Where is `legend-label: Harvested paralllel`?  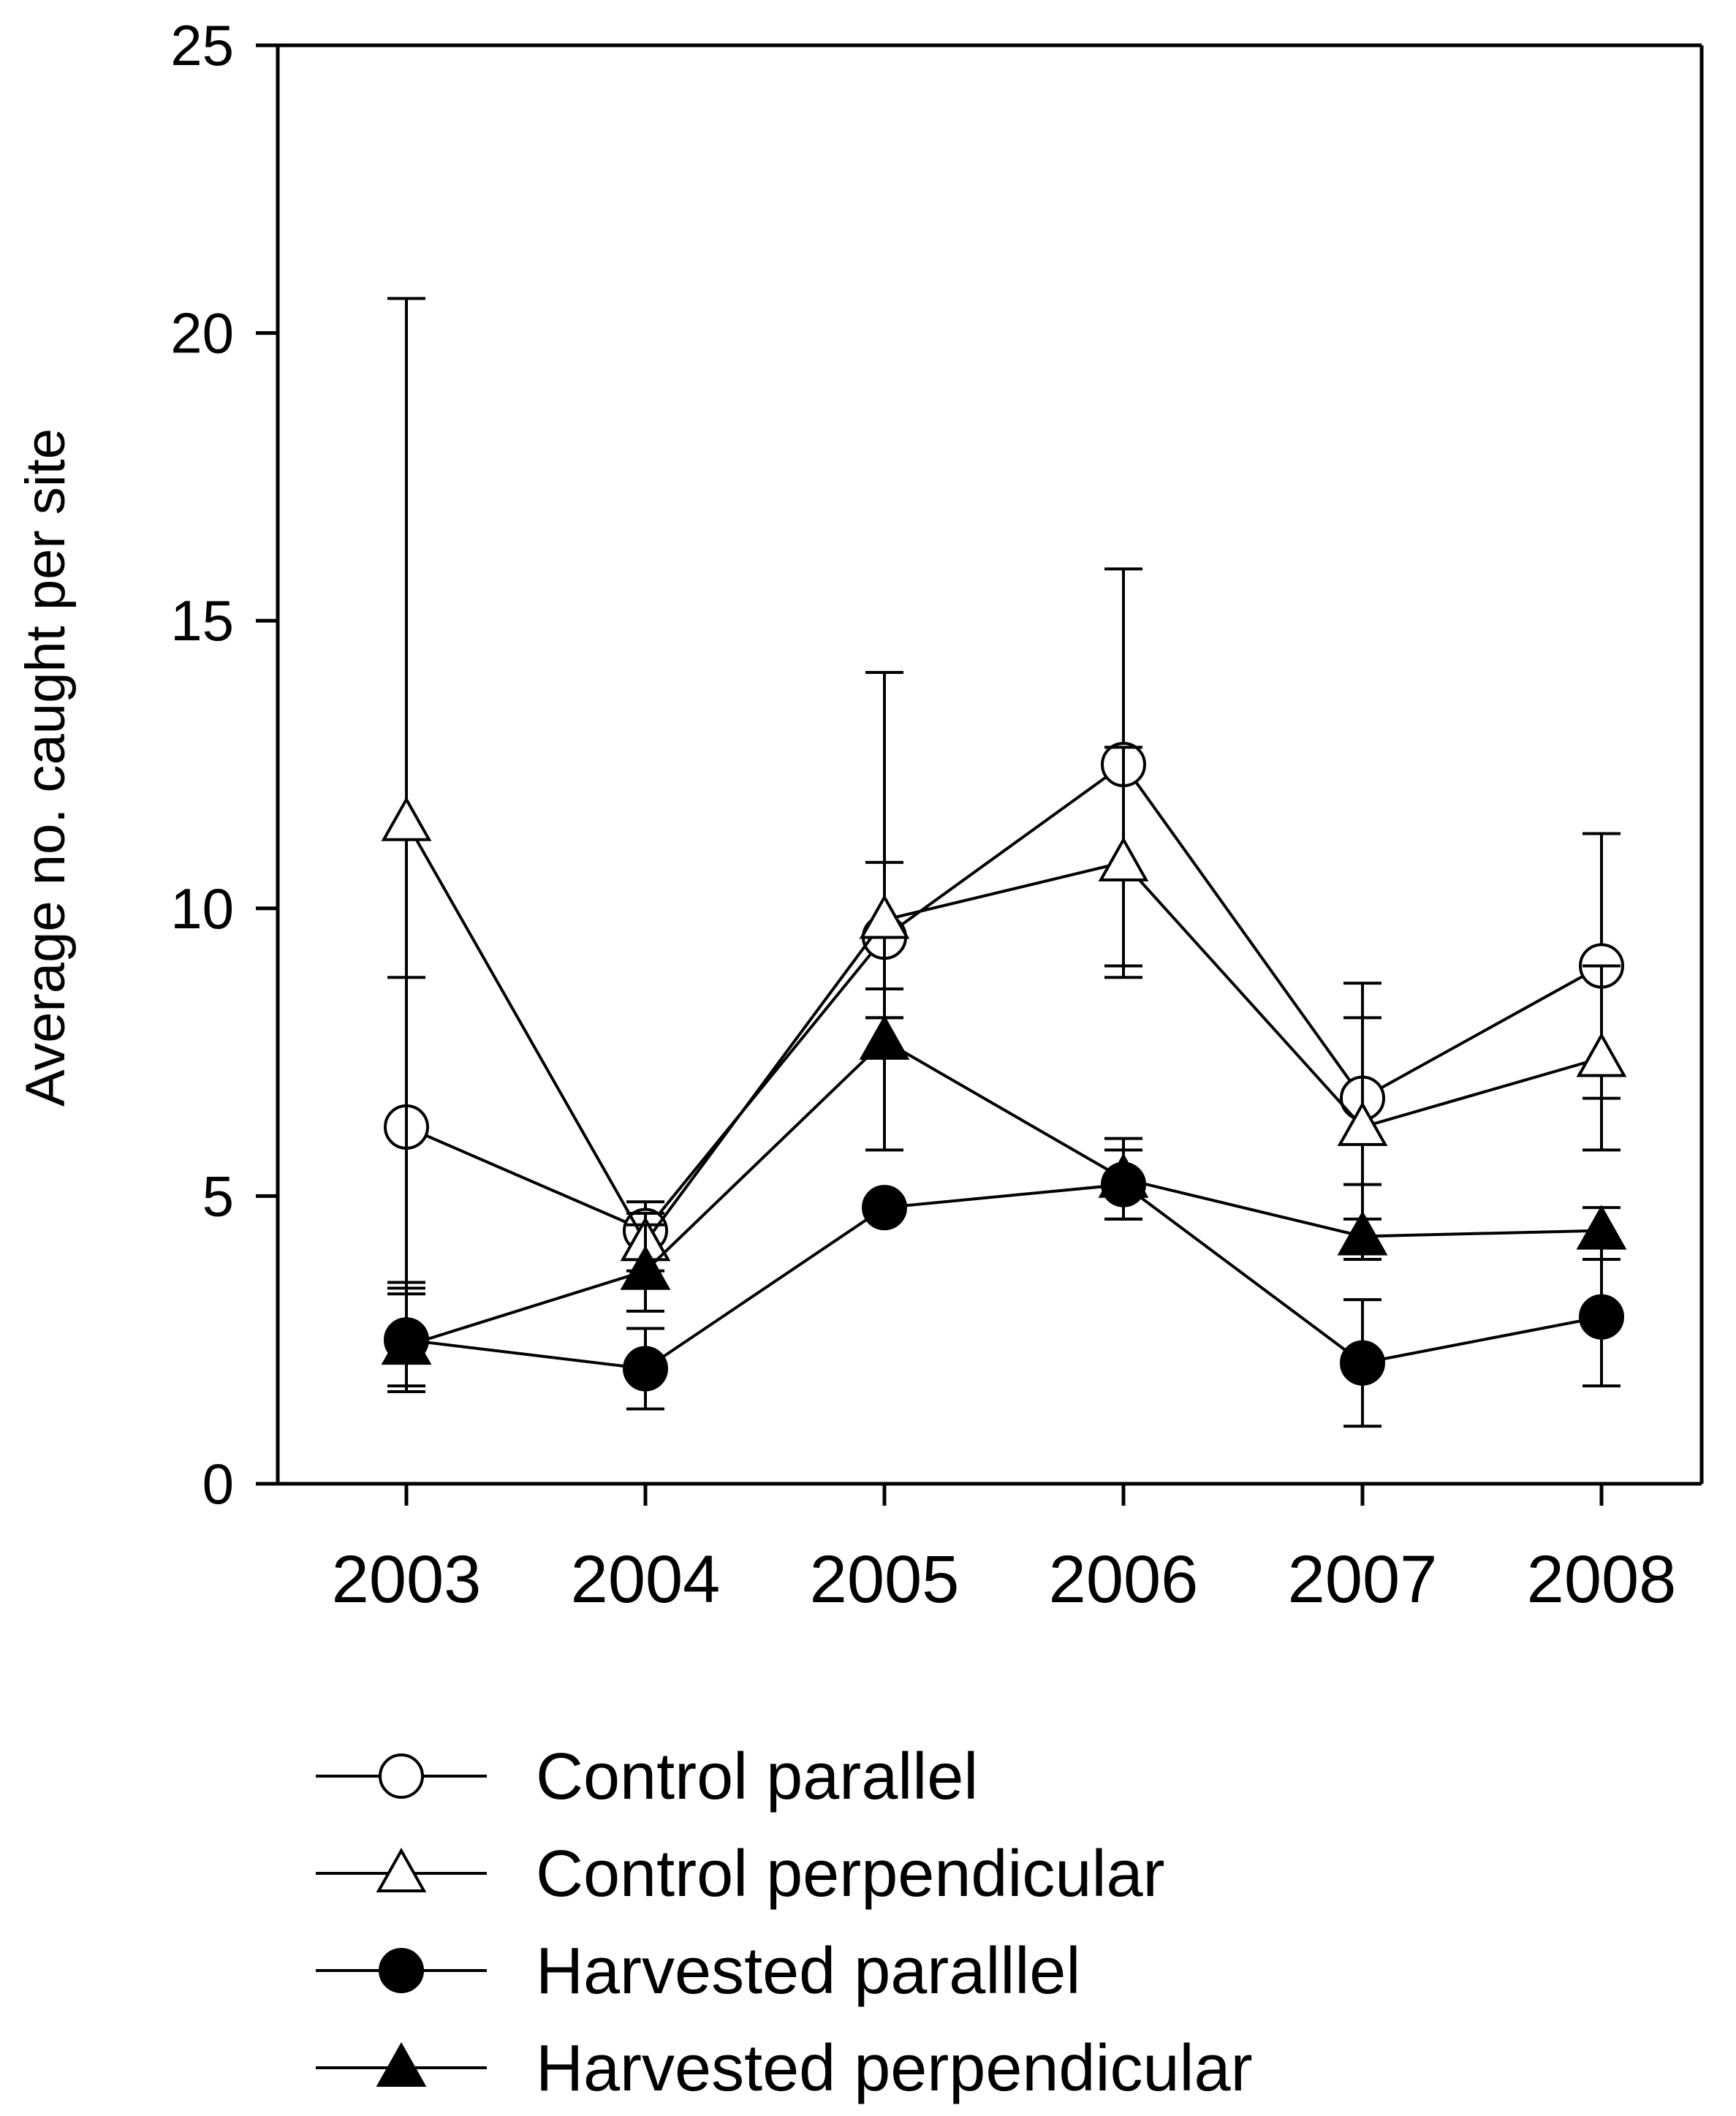 legend-label: Harvested paralllel is located at coordinates (808, 1971).